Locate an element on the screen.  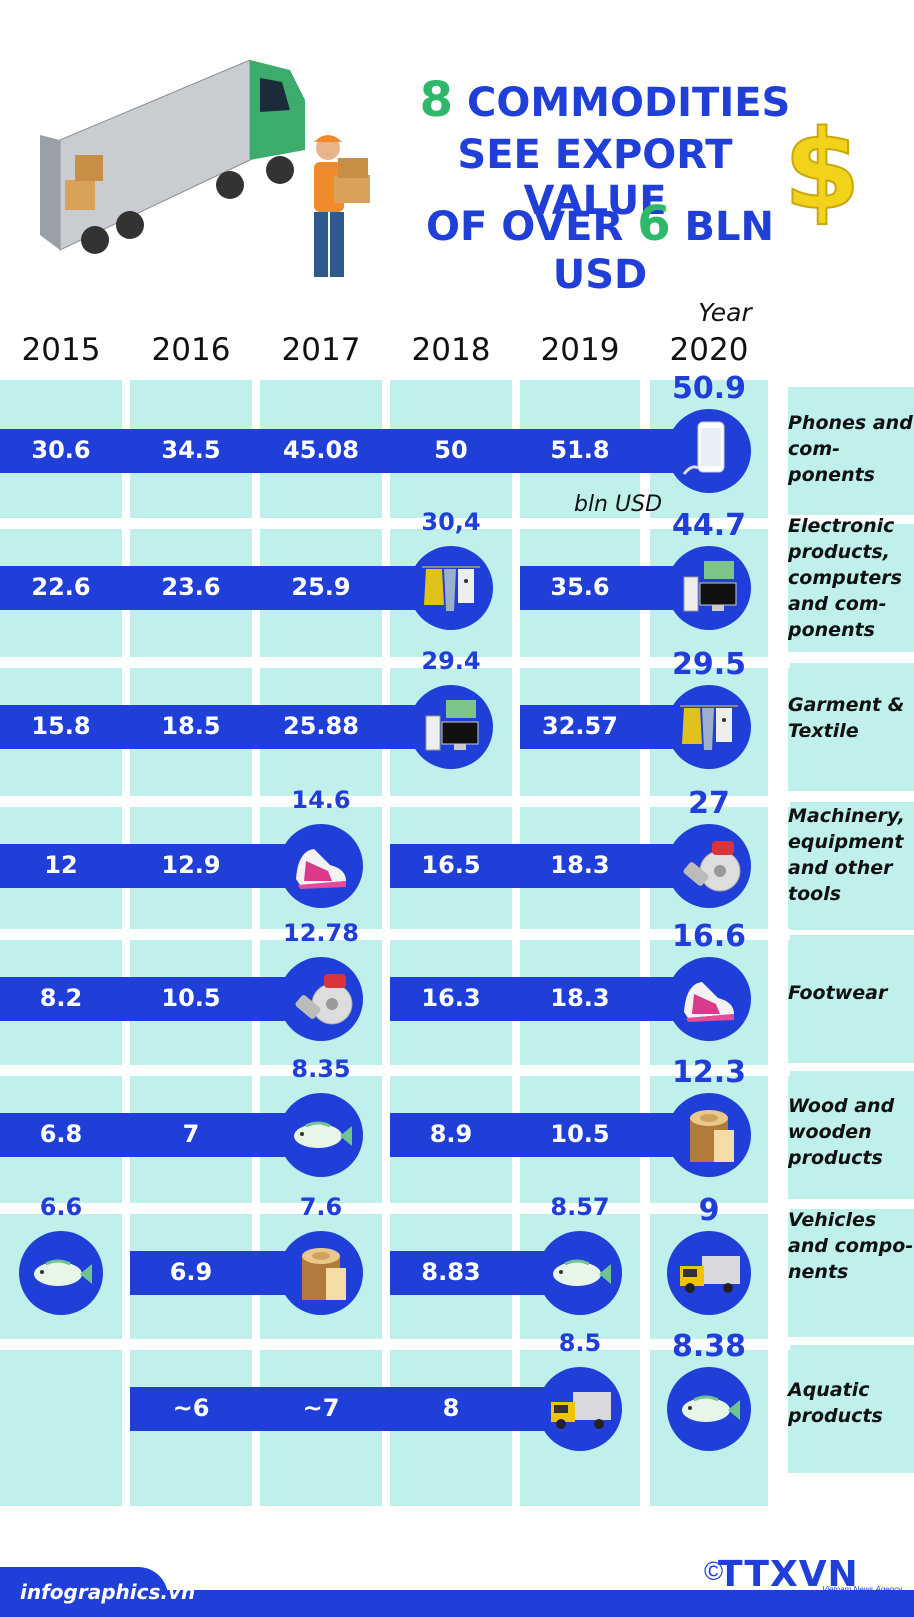
callout-value-2018: 30,4 is located at coordinates (451, 522).